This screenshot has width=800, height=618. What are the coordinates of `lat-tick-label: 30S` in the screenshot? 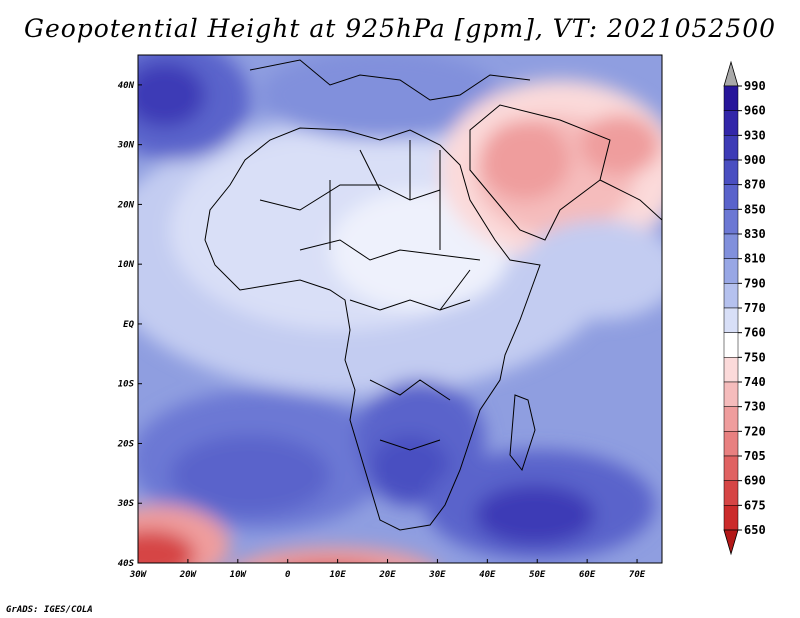 It's located at (126, 504).